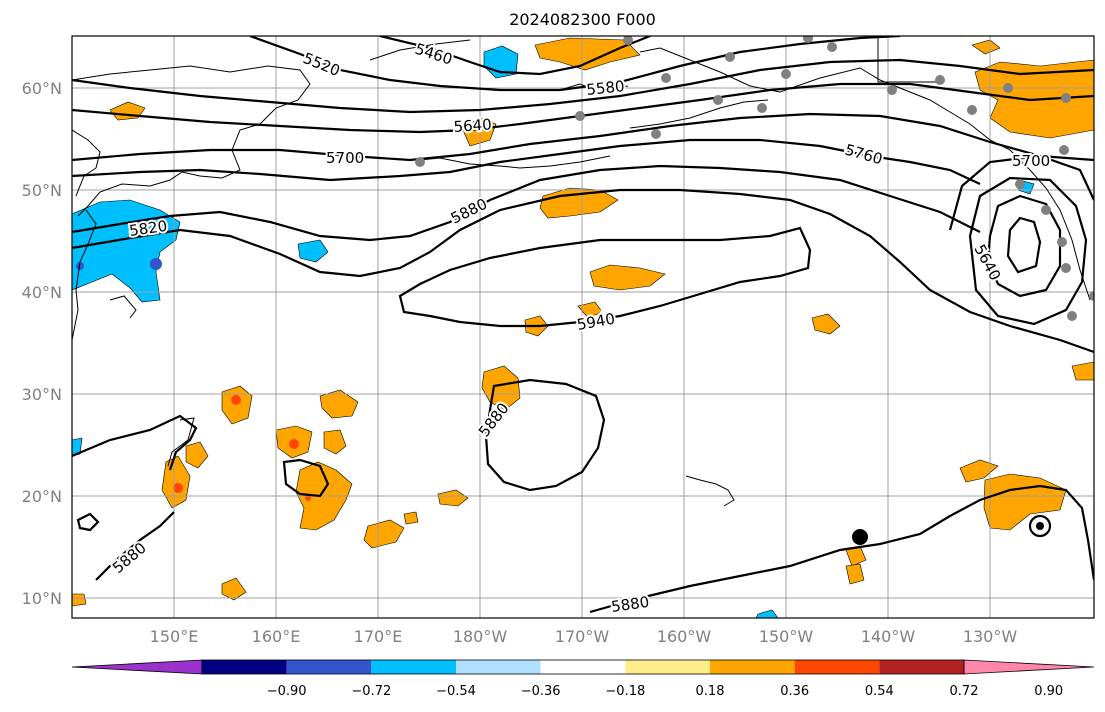 This screenshot has width=1105, height=712. What do you see at coordinates (879, 691) in the screenshot?
I see `colorbar-tick-label: 0.54` at bounding box center [879, 691].